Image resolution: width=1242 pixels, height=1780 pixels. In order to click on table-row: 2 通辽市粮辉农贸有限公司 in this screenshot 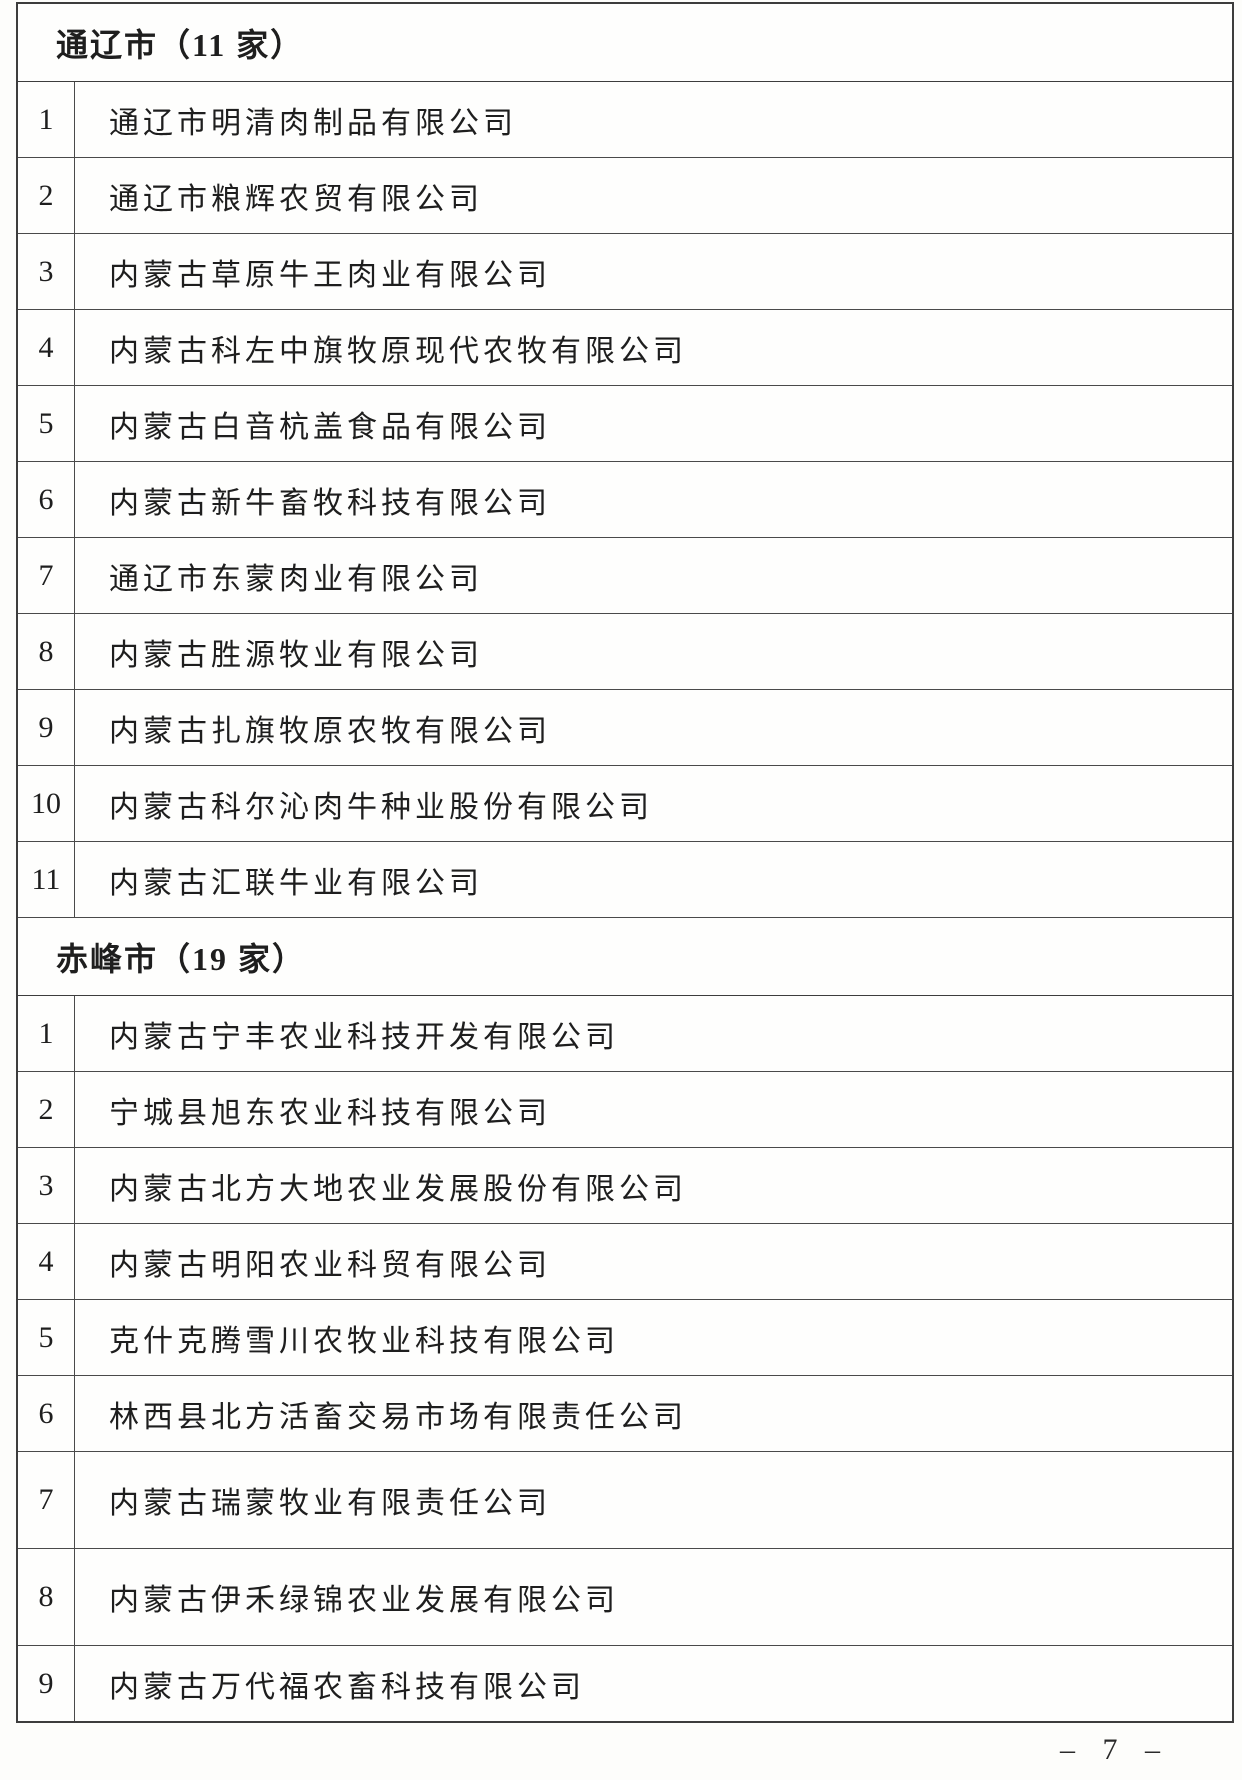, I will do `click(625, 196)`.